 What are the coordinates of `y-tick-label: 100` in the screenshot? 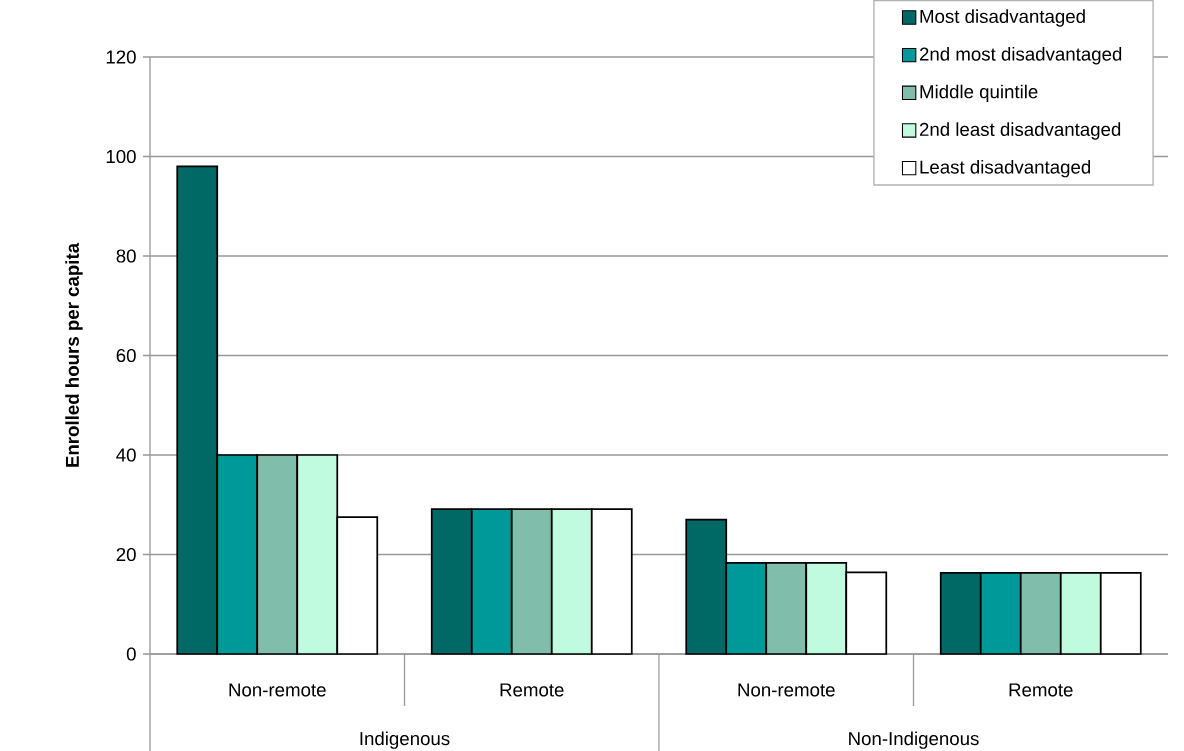 It's located at (121, 156).